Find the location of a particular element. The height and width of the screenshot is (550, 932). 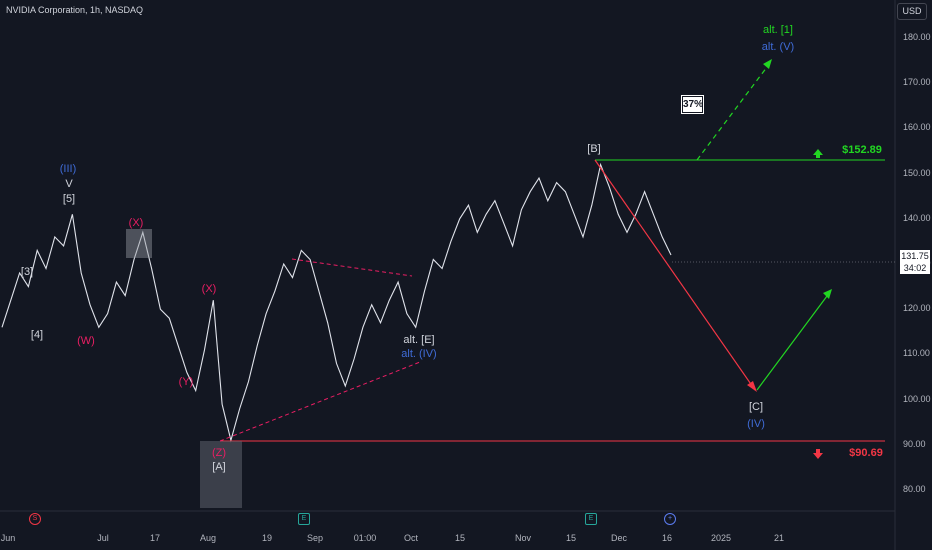

x-tick-label: Jul is located at coordinates (103, 538).